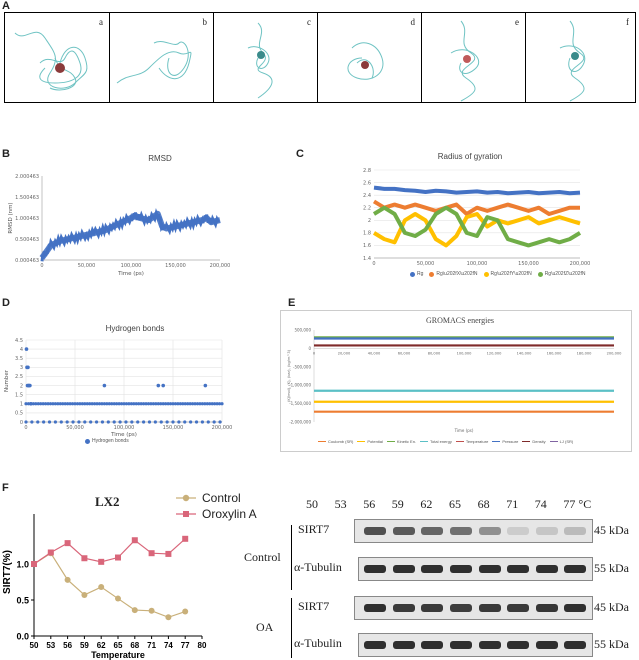 The height and width of the screenshot is (660, 639). I want to click on y-tick-label: 1.8, so click(367, 234).